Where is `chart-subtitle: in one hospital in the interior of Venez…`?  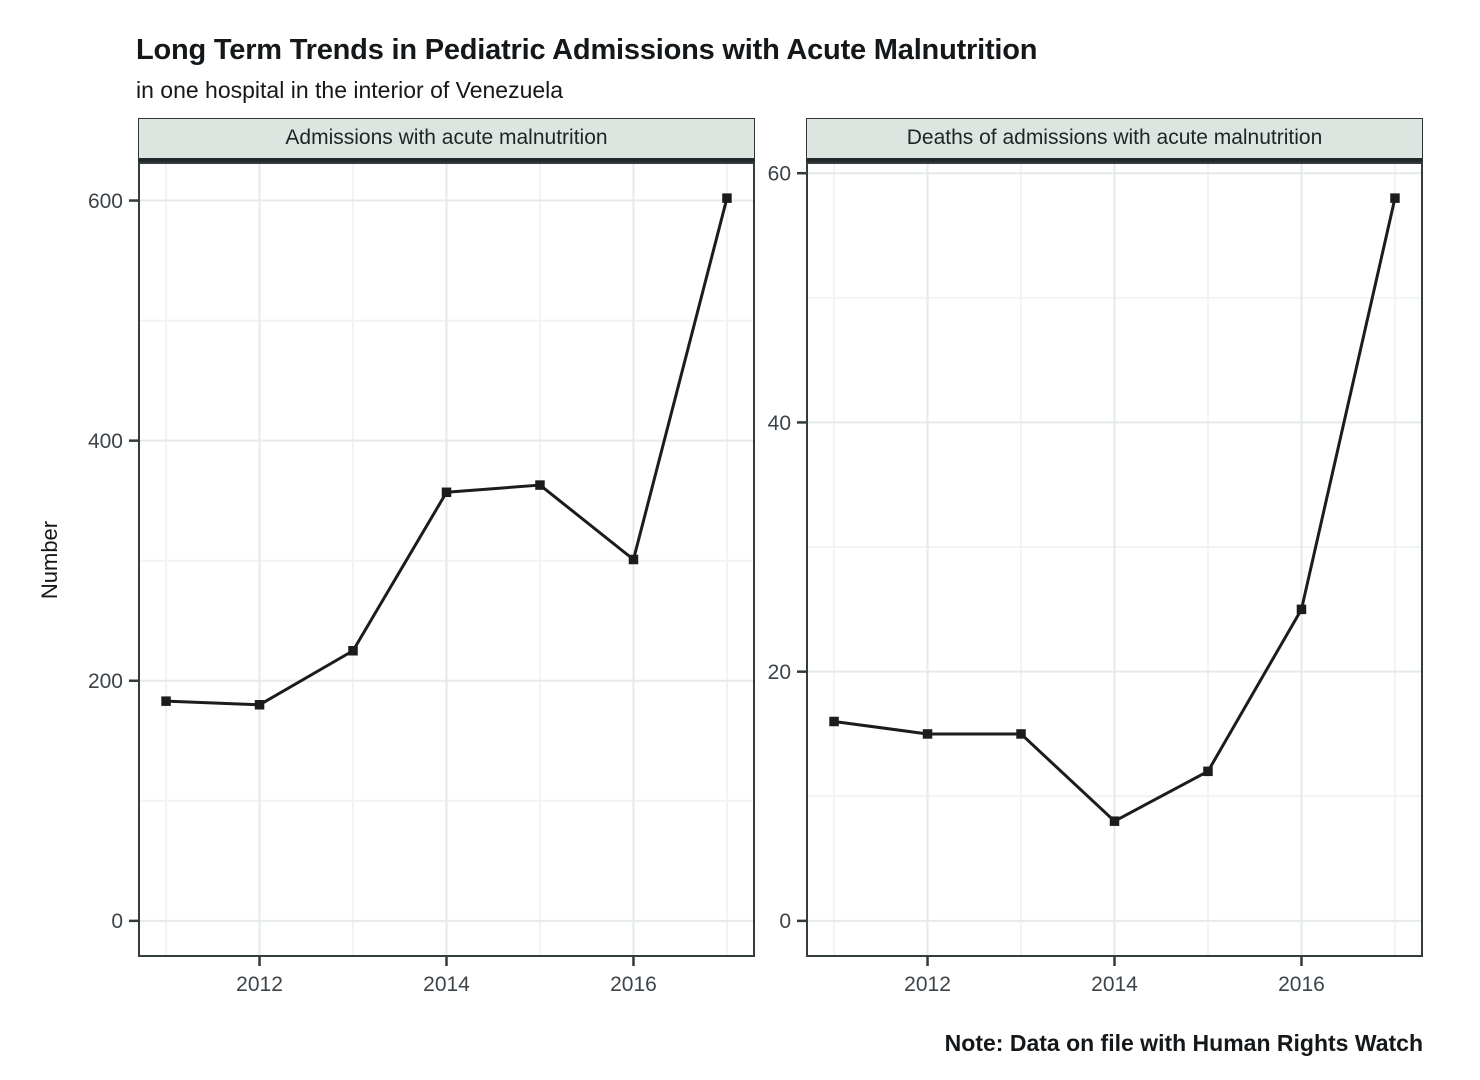
chart-subtitle: in one hospital in the interior of Venez… is located at coordinates (350, 90).